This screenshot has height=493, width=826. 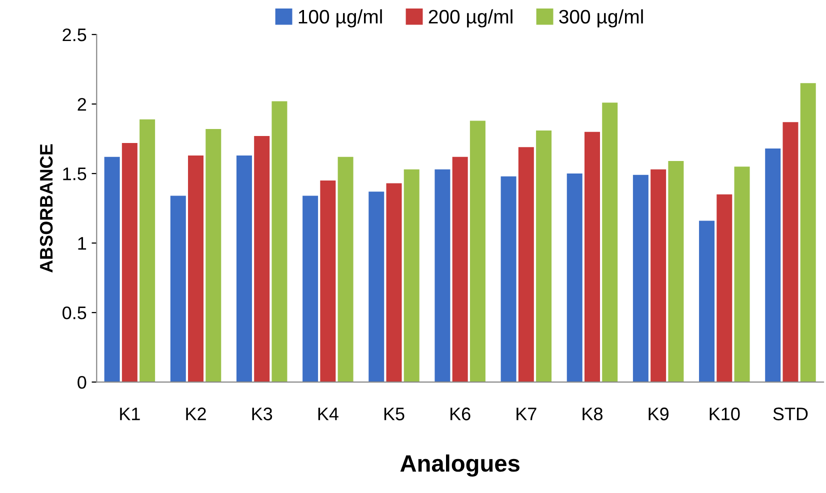 I want to click on y-tick-label: 0, so click(x=82, y=382).